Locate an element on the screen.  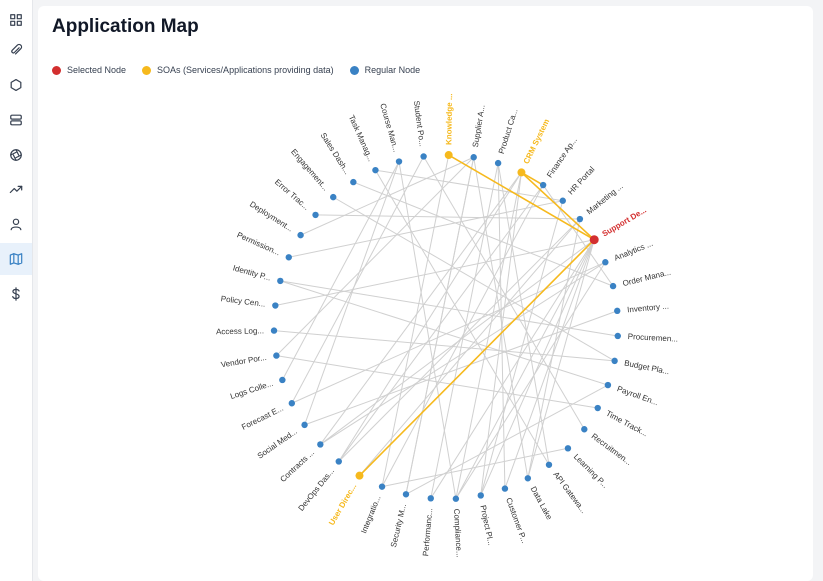
sidebar-item-trends is located at coordinates (16, 189).